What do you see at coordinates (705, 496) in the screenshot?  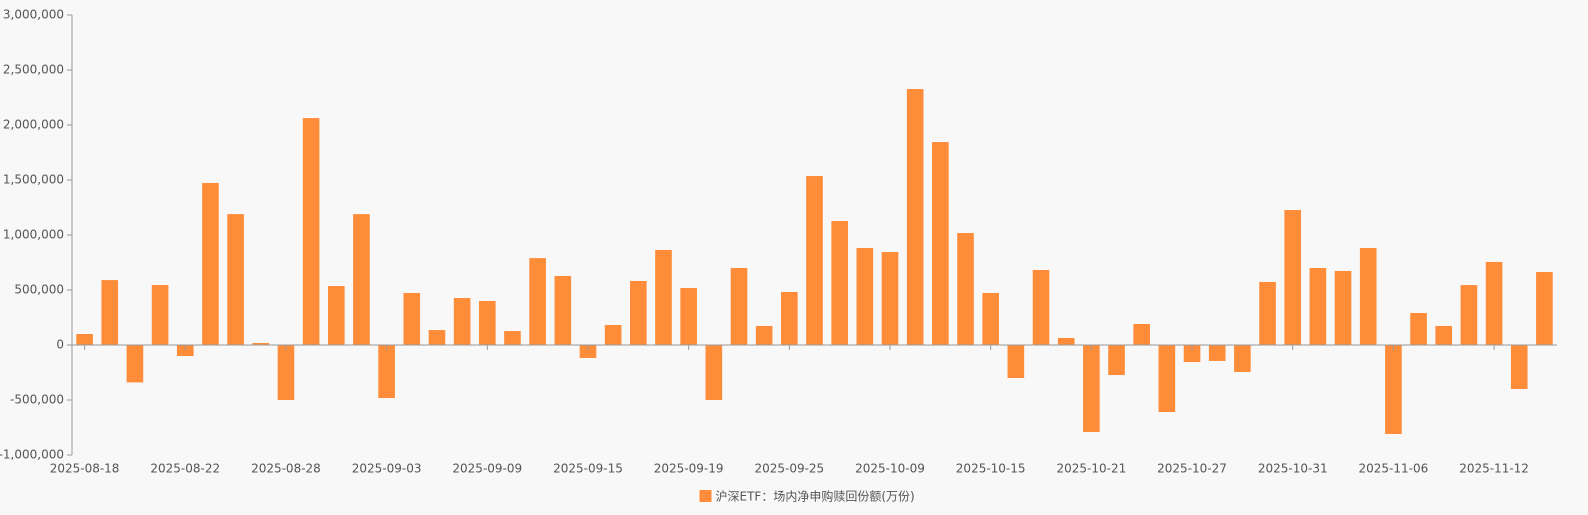 I see `legend-swatch` at bounding box center [705, 496].